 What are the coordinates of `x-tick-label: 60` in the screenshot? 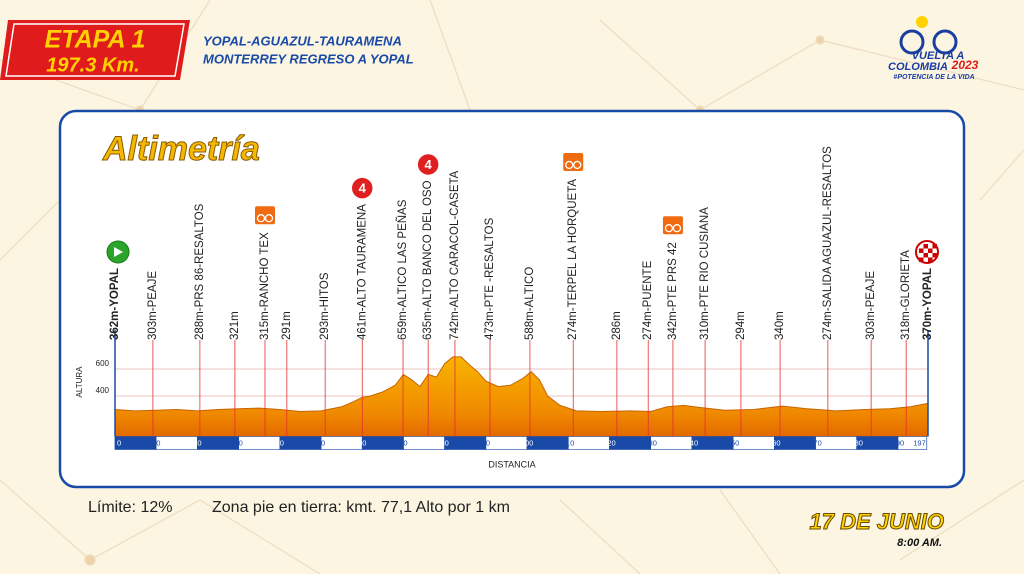 It's located at (362, 442).